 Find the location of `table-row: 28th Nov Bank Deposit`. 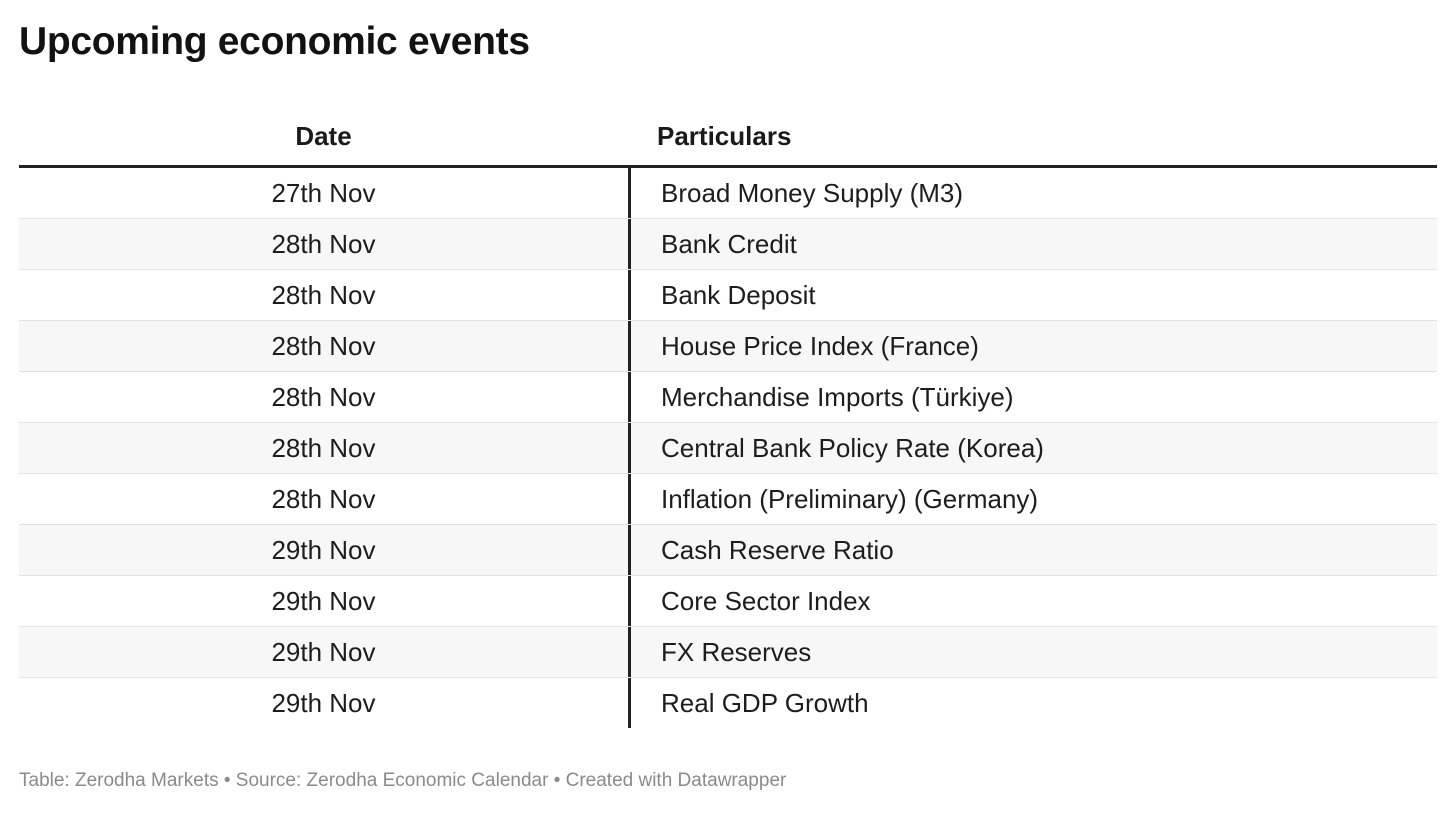

table-row: 28th Nov Bank Deposit is located at coordinates (728, 295).